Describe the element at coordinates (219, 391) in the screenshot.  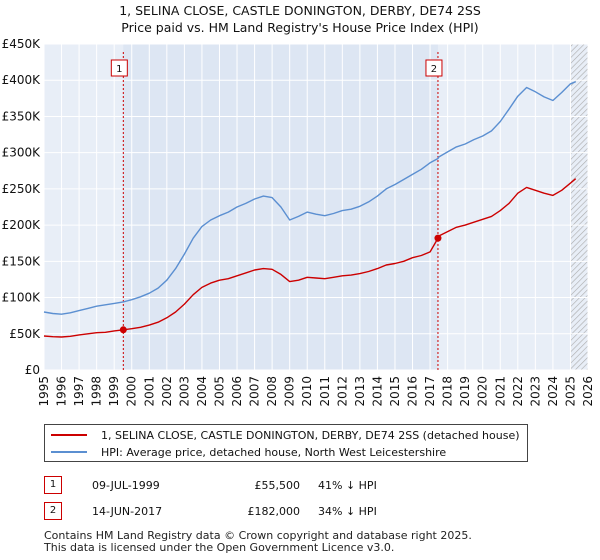
I see `x-tick-label: 2005` at that location.